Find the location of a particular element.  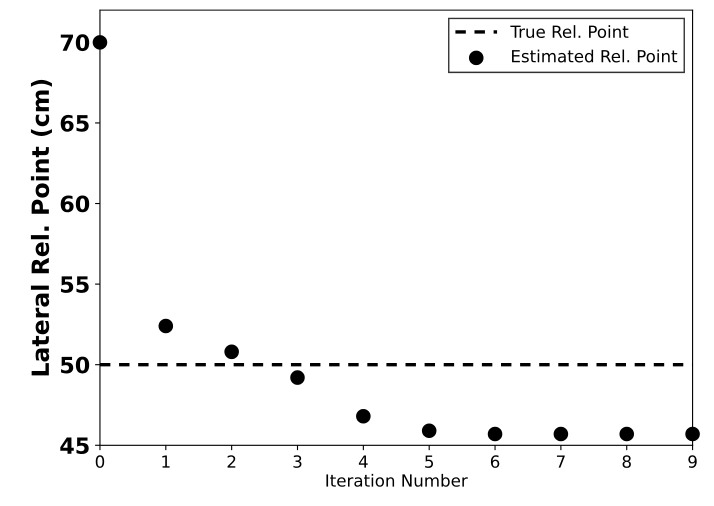

legend-label: True Rel. Point is located at coordinates (569, 31).